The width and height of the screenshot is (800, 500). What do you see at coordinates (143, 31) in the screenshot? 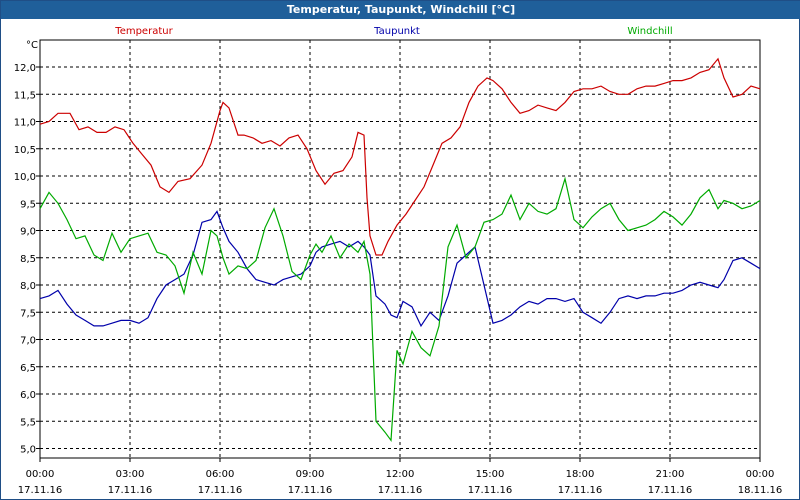
I see `legend-temperatur: Temperatur` at bounding box center [143, 31].